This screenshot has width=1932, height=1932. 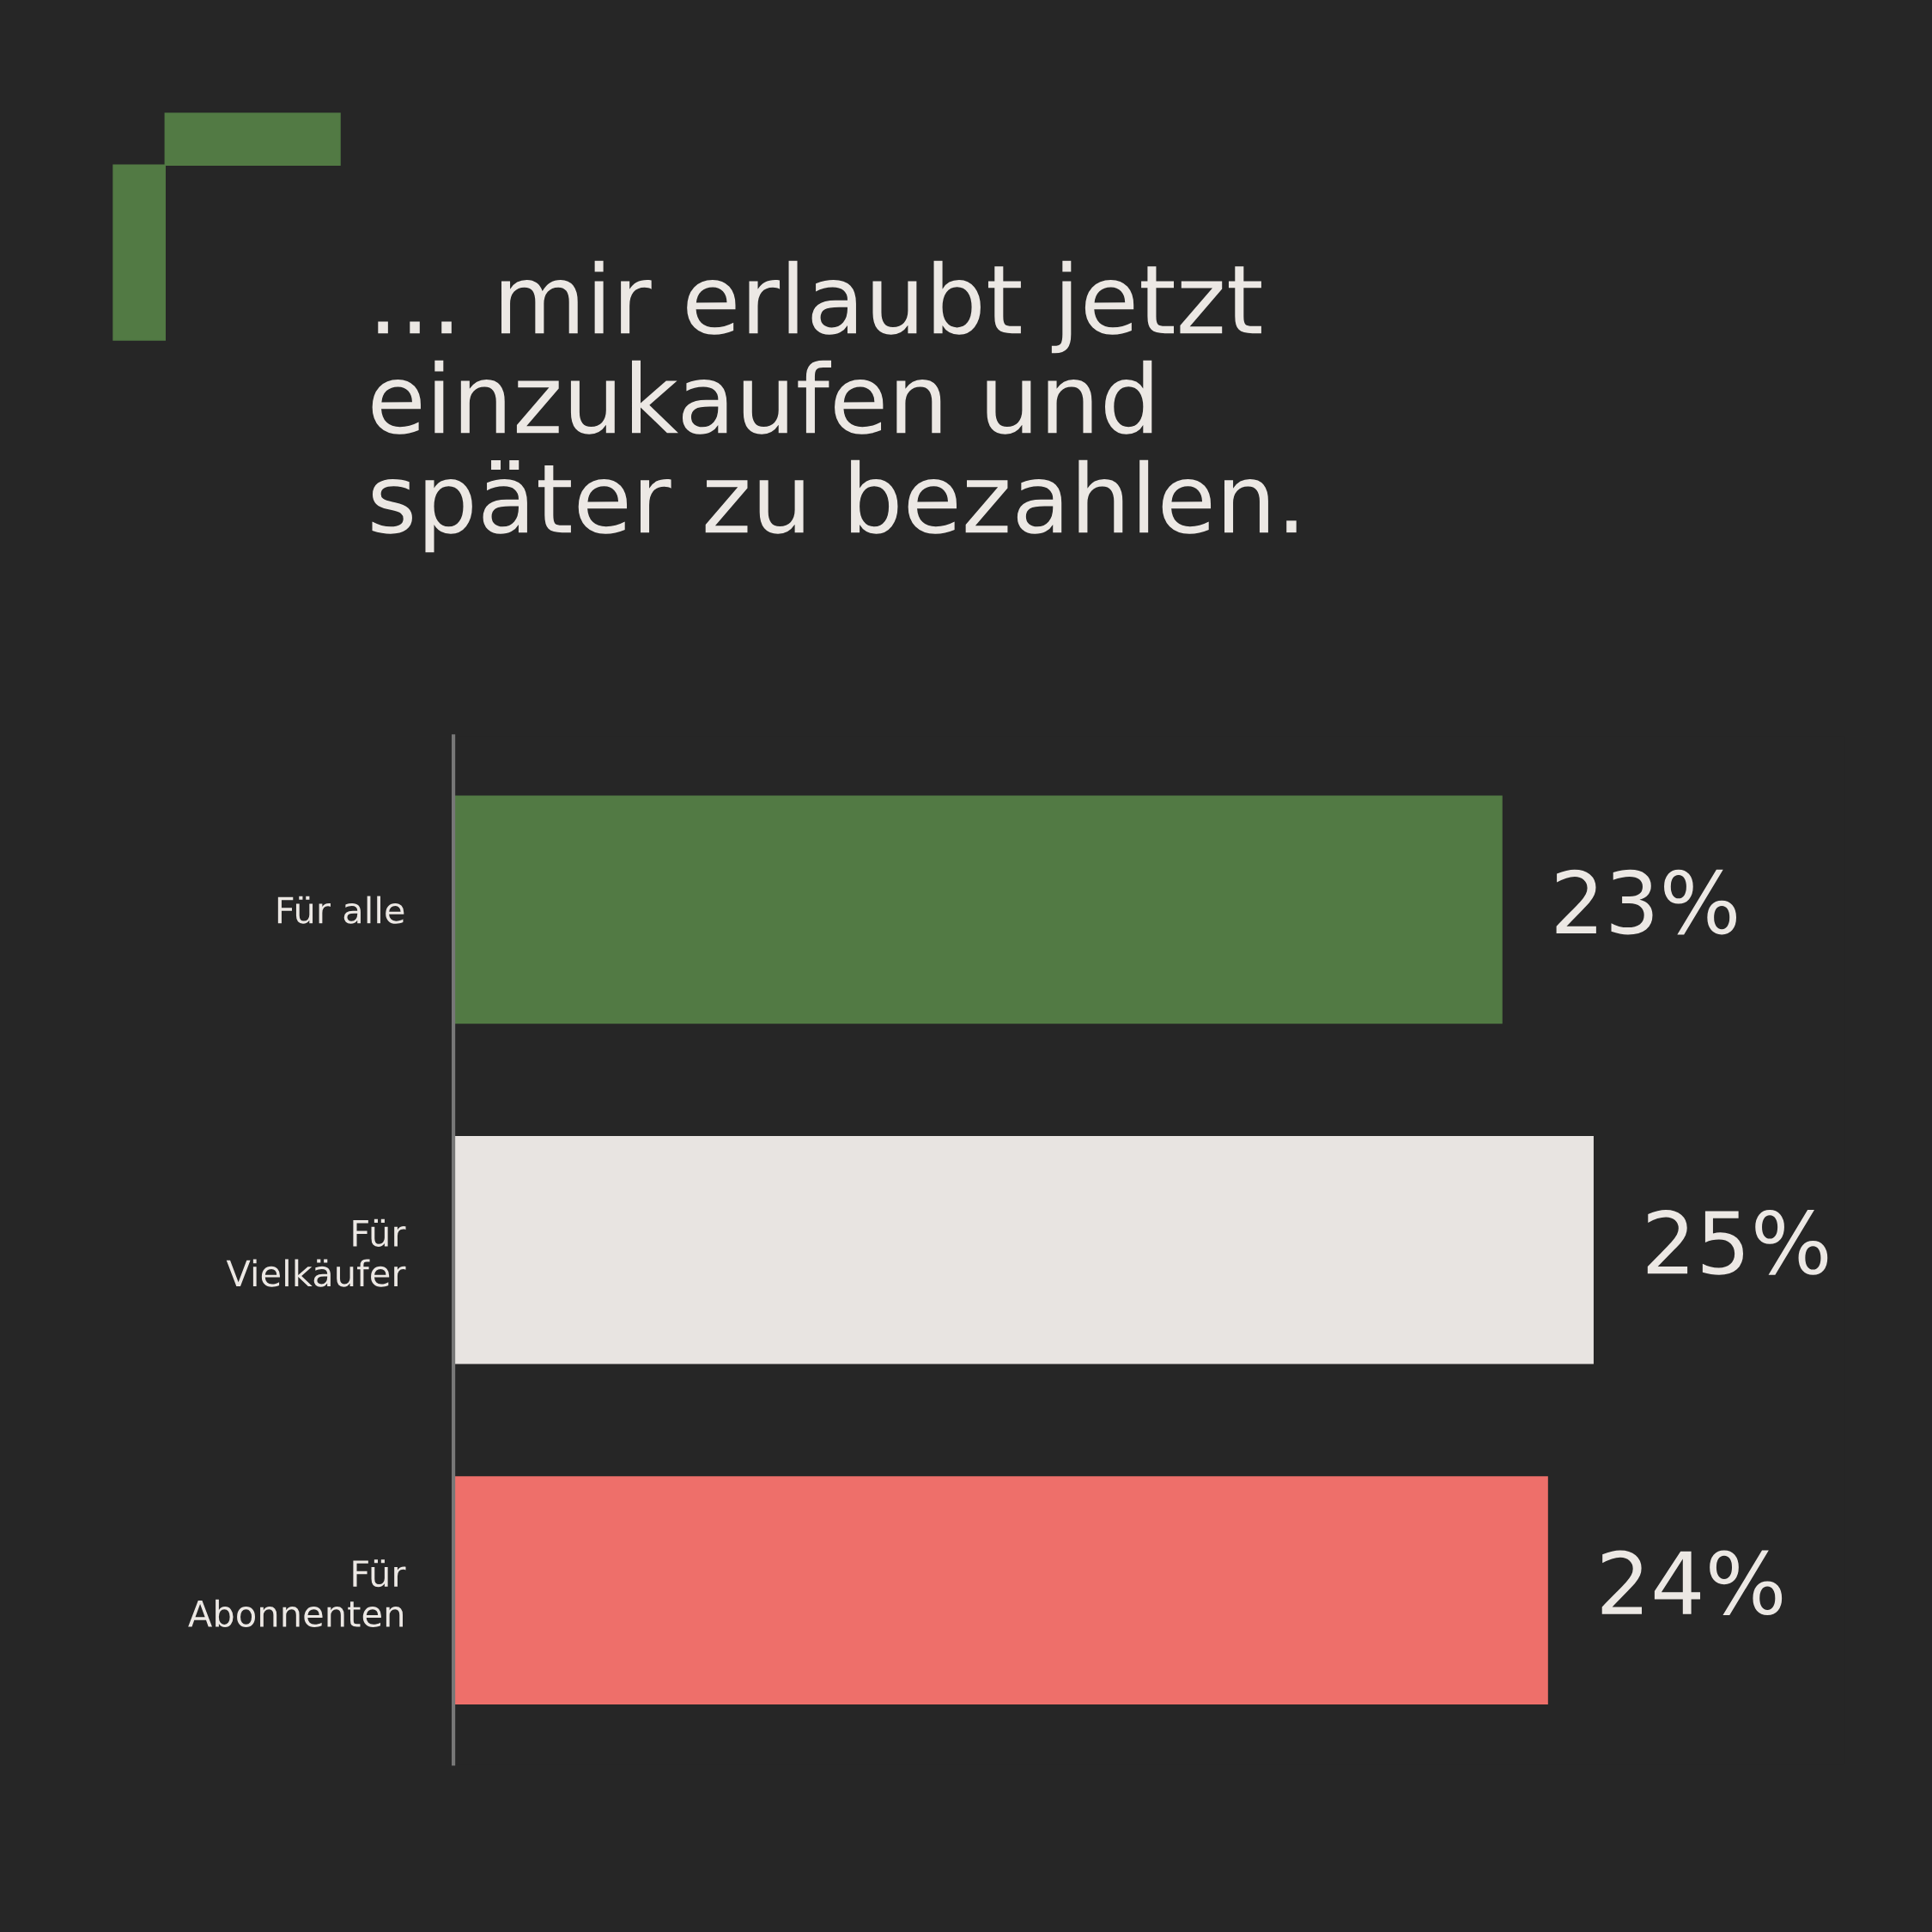 What do you see at coordinates (834, 407) in the screenshot?
I see `chart-title: … mir erlaubt jetzt einzukaufen und später zu bezahlen.` at bounding box center [834, 407].